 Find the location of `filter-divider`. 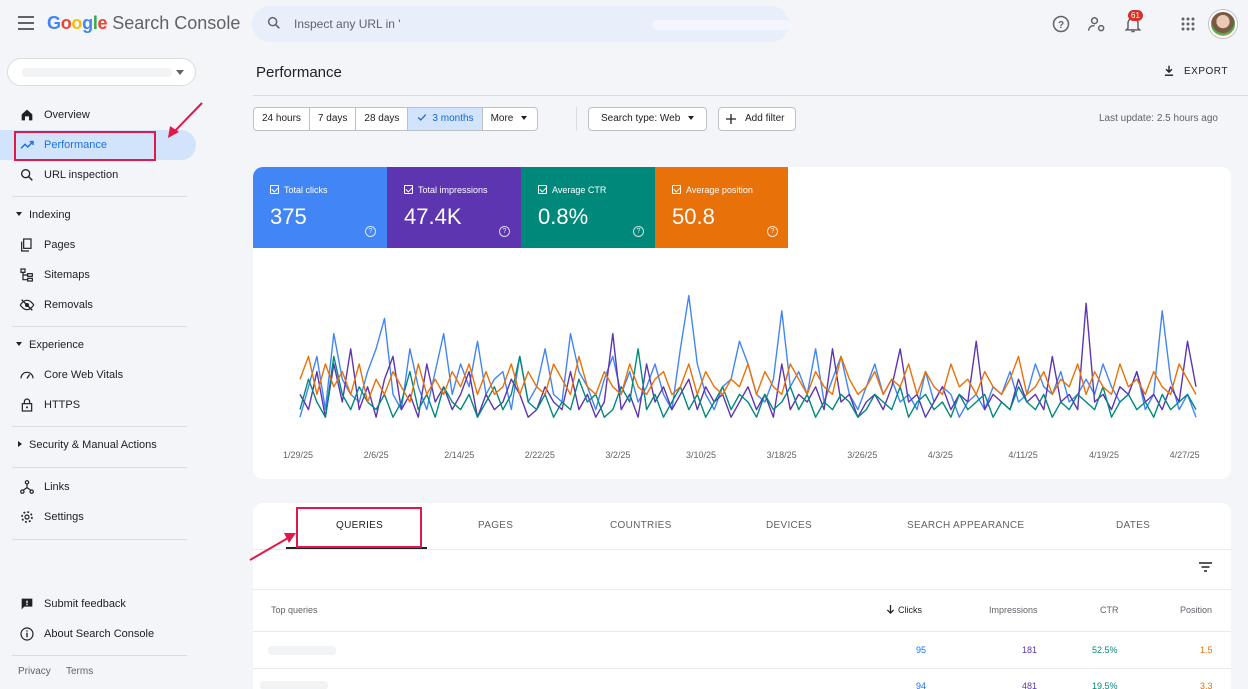

filter-divider is located at coordinates (576, 119).